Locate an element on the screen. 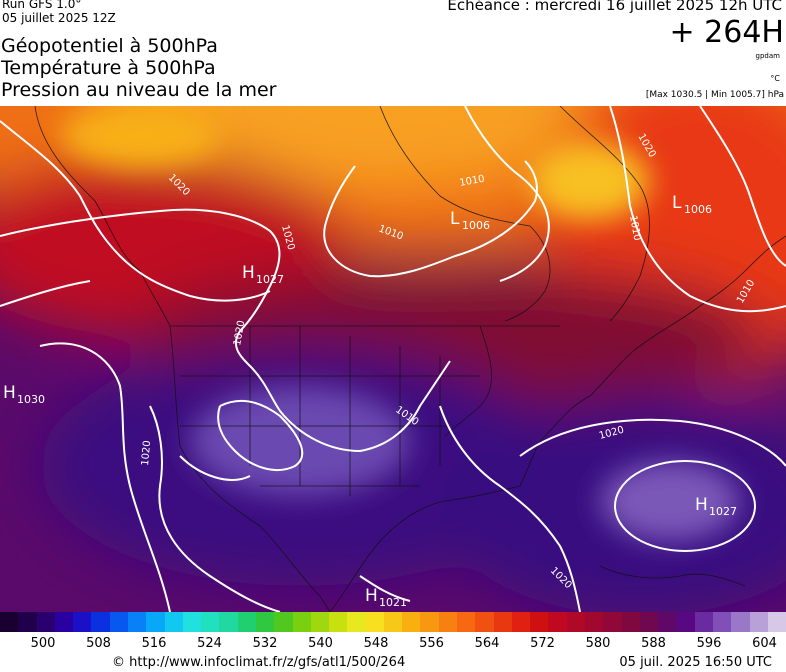 The height and width of the screenshot is (672, 786). color-scale-tick: 524 is located at coordinates (209, 643).